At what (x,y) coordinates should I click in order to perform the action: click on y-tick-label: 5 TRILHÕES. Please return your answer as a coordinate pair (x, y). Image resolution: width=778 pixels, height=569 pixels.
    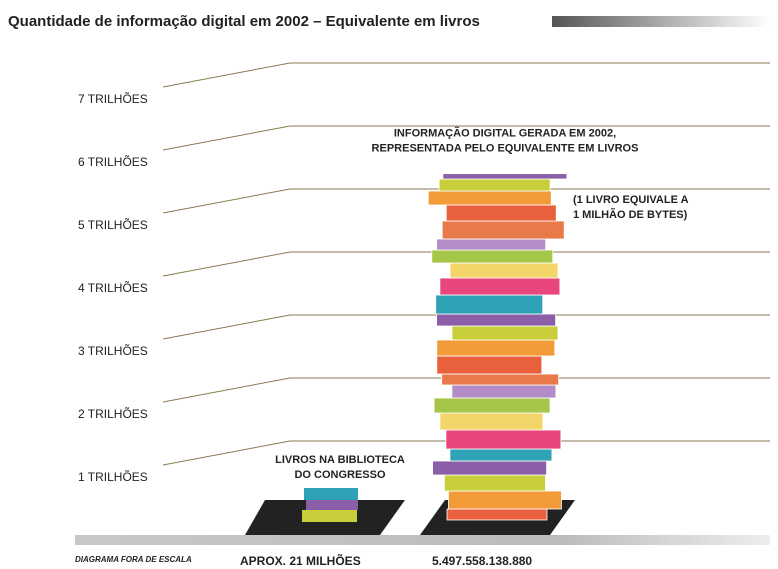
    Looking at the image, I should click on (113, 224).